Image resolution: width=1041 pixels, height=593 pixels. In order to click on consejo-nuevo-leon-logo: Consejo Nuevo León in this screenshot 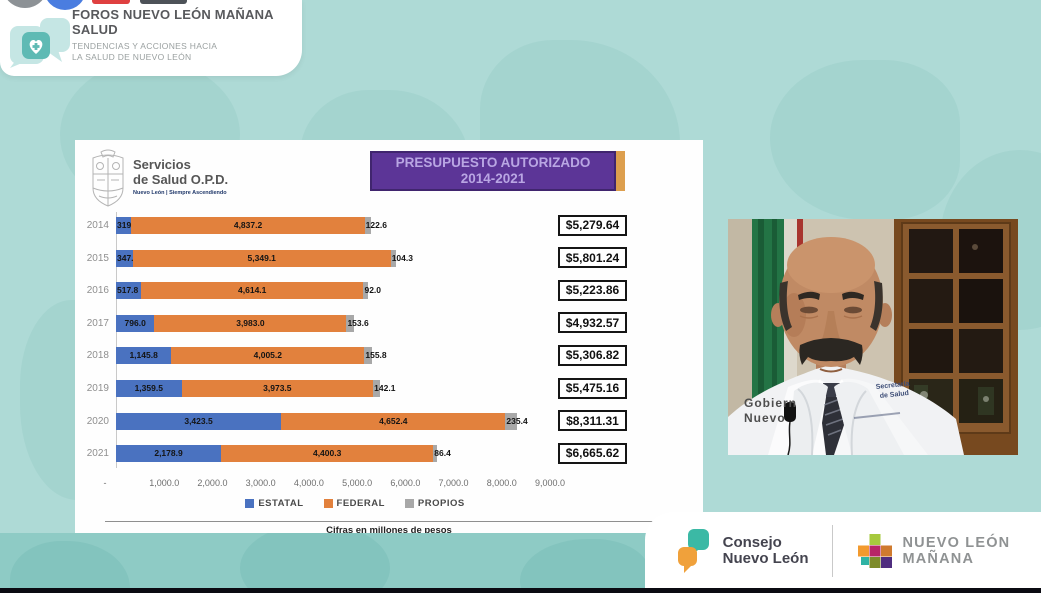, I will do `click(742, 551)`.